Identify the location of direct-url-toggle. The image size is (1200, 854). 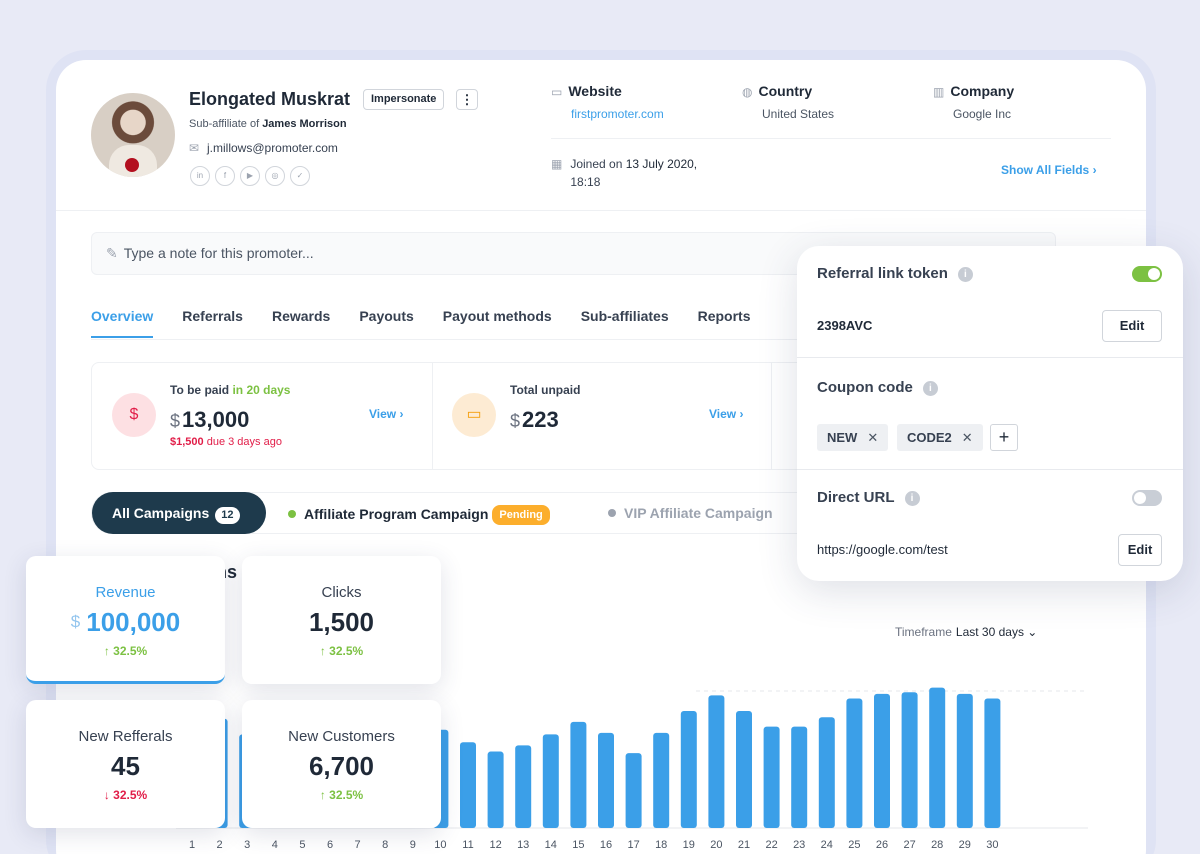
(1147, 498).